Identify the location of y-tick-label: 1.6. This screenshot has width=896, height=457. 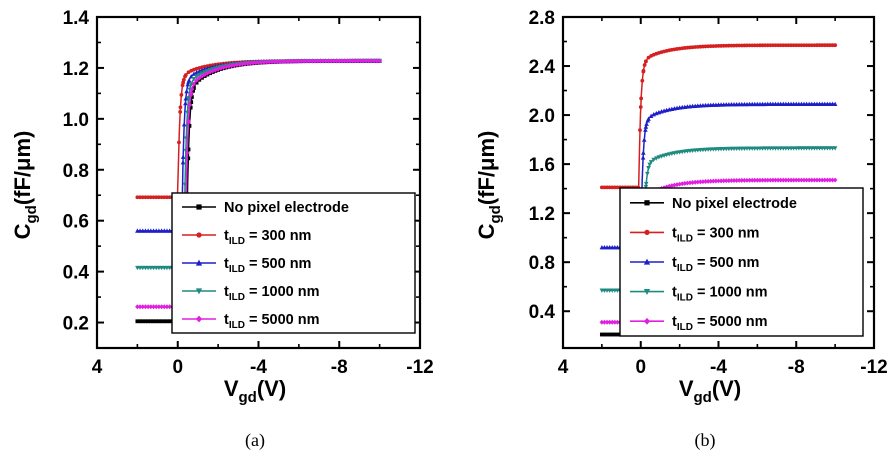
(542, 165).